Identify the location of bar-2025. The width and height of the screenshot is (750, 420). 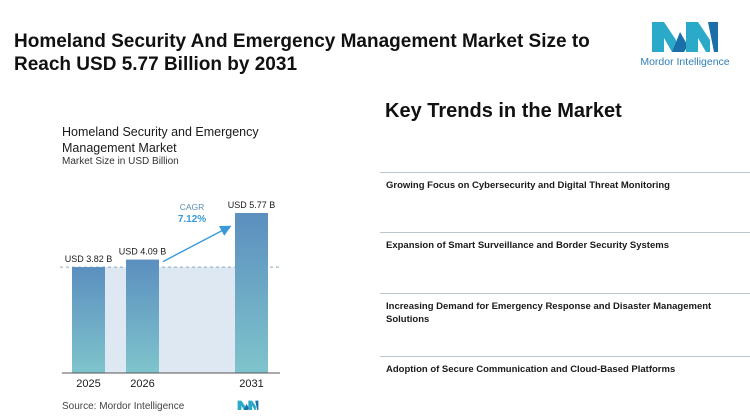
(88, 320).